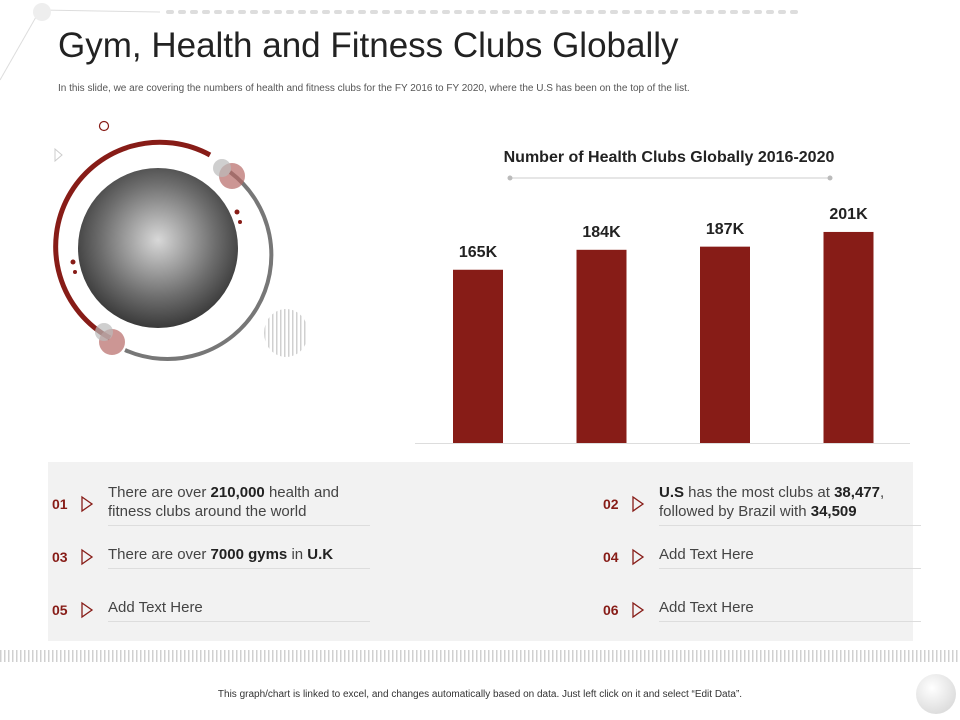  What do you see at coordinates (833, 511) in the screenshot?
I see `text-run: 34,509` at bounding box center [833, 511].